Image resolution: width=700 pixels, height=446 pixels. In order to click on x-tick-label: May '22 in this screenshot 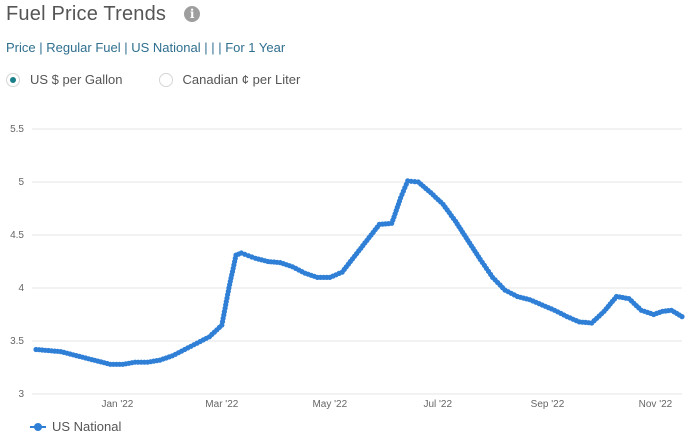, I will do `click(329, 404)`.